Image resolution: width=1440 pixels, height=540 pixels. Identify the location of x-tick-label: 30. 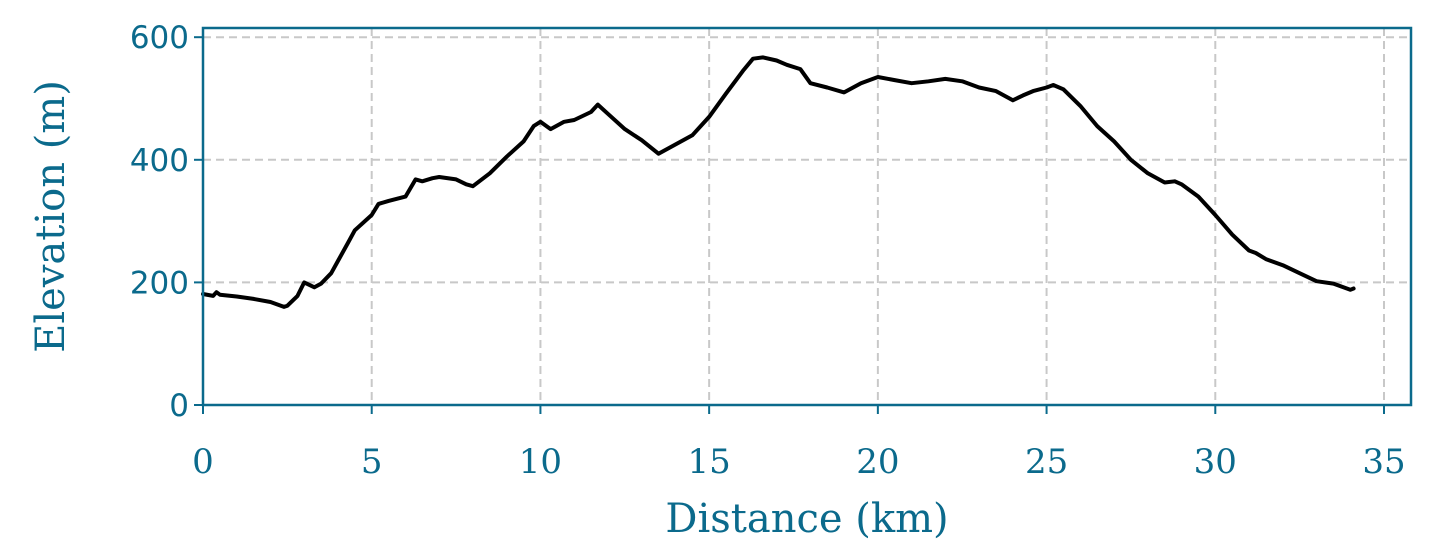
(1215, 462).